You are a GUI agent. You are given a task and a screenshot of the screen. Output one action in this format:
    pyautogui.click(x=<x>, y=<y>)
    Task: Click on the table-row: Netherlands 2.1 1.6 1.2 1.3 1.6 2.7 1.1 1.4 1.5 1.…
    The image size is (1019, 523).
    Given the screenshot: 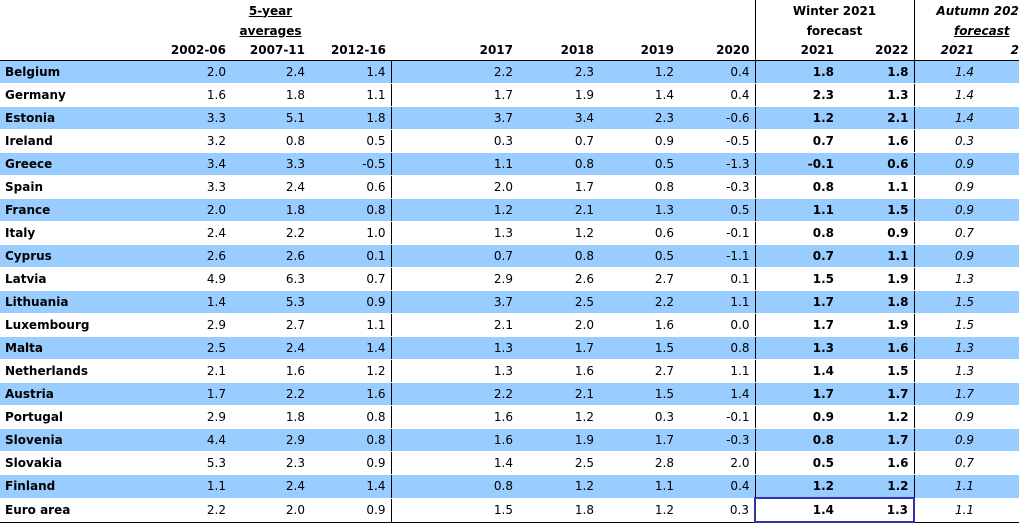 What is the action you would take?
    pyautogui.click(x=509, y=371)
    